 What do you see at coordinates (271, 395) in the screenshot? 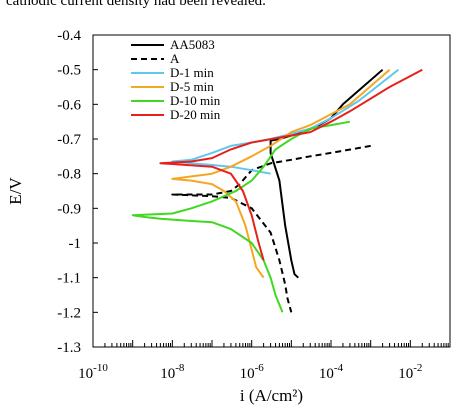
I see `x-axis-label: i (A/cm²)` at bounding box center [271, 395].